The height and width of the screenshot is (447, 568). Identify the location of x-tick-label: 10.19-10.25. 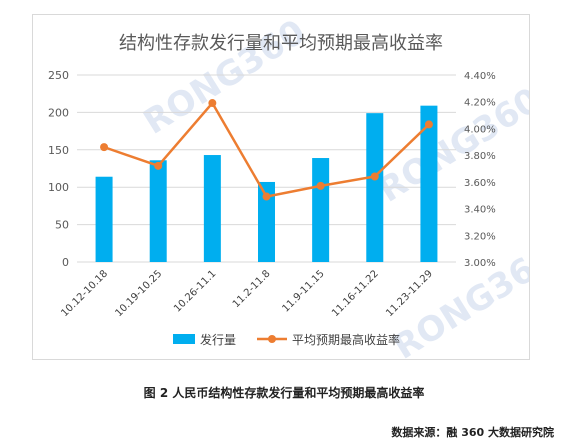
(139, 293).